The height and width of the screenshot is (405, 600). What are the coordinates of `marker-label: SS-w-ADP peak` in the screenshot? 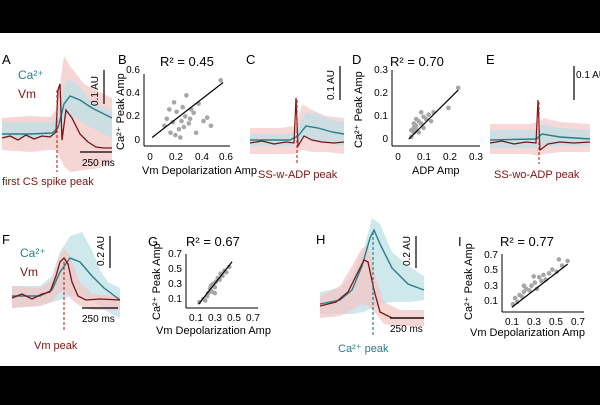 It's located at (298, 175).